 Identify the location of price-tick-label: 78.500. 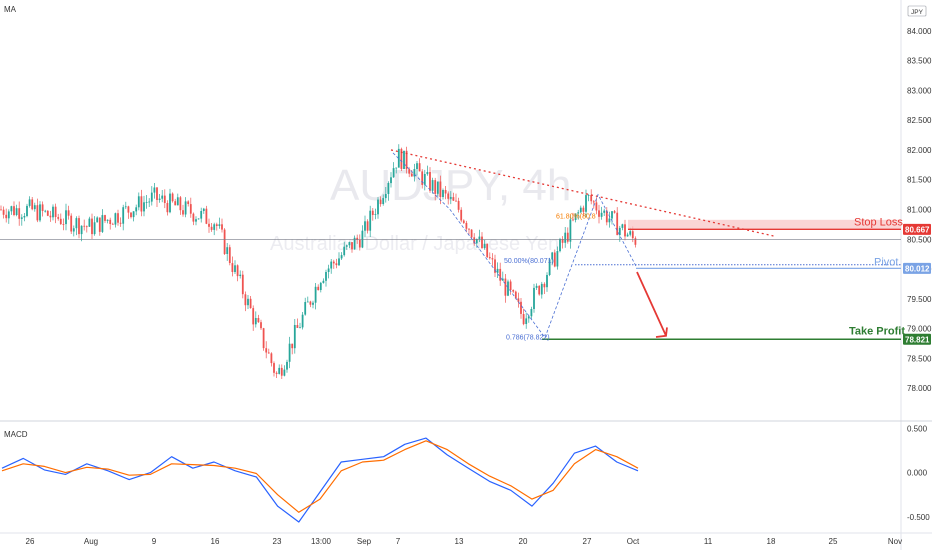
(919, 358).